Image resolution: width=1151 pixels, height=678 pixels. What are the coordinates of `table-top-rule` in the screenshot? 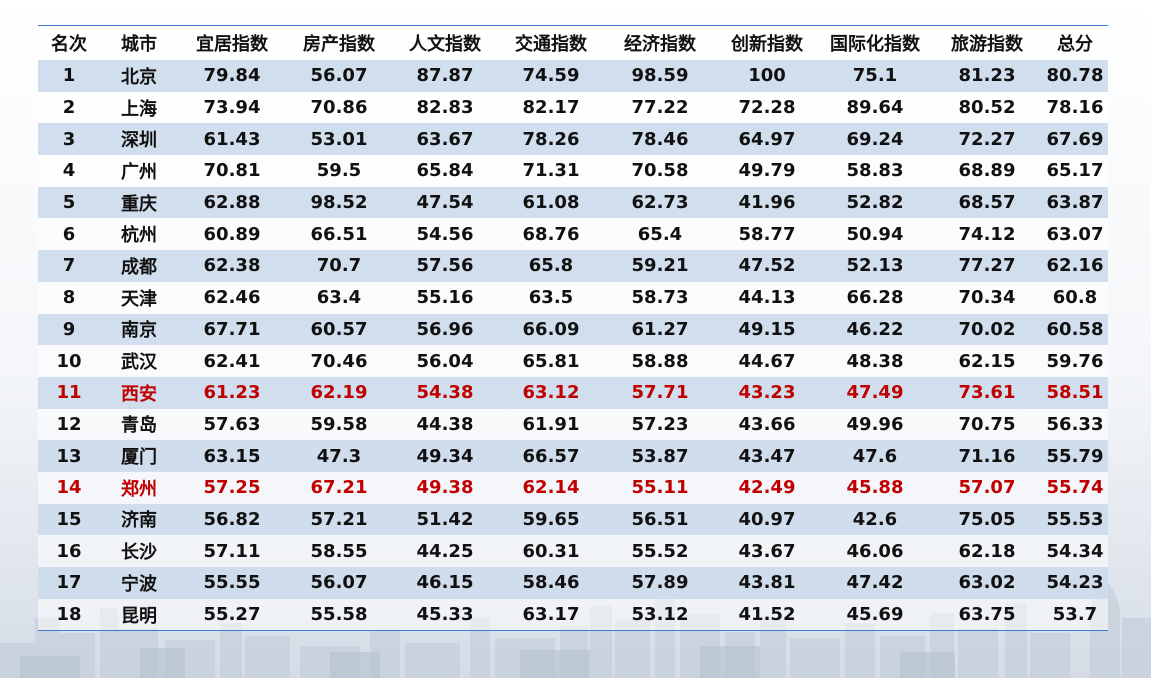 It's located at (573, 25).